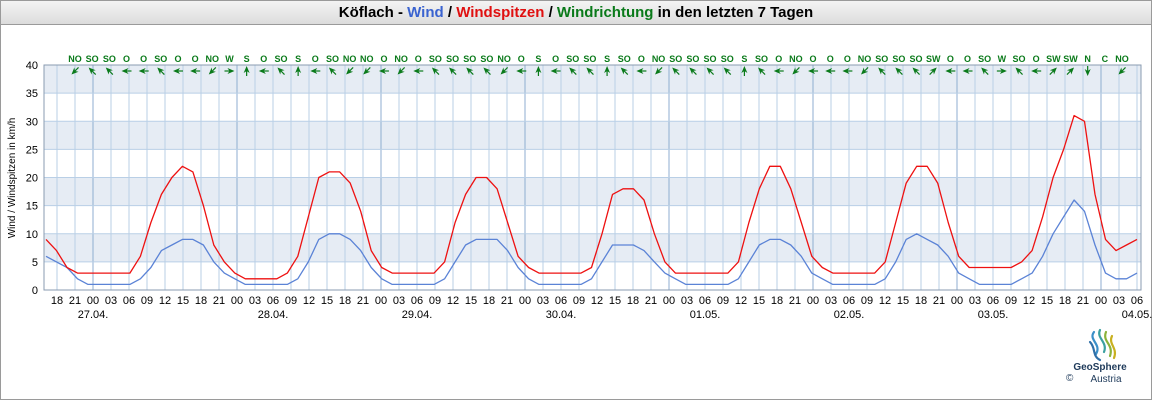  Describe the element at coordinates (1137, 315) in the screenshot. I see `x-date-label: 04.05.` at that location.